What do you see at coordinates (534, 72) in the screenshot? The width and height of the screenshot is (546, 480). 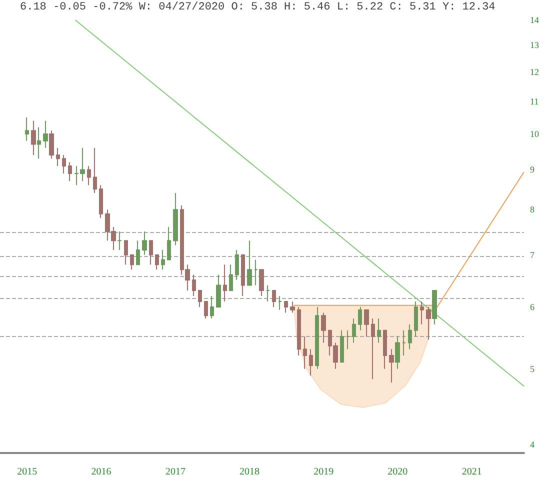 I see `y-tick-label: 12` at bounding box center [534, 72].